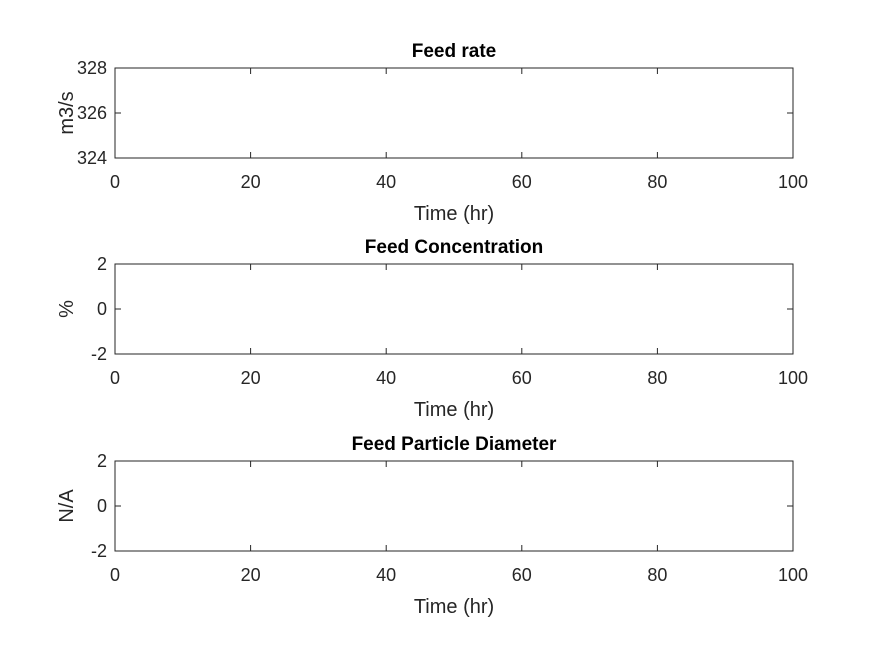 The width and height of the screenshot is (875, 656). Describe the element at coordinates (67, 309) in the screenshot. I see `y-axis-label: %` at that location.